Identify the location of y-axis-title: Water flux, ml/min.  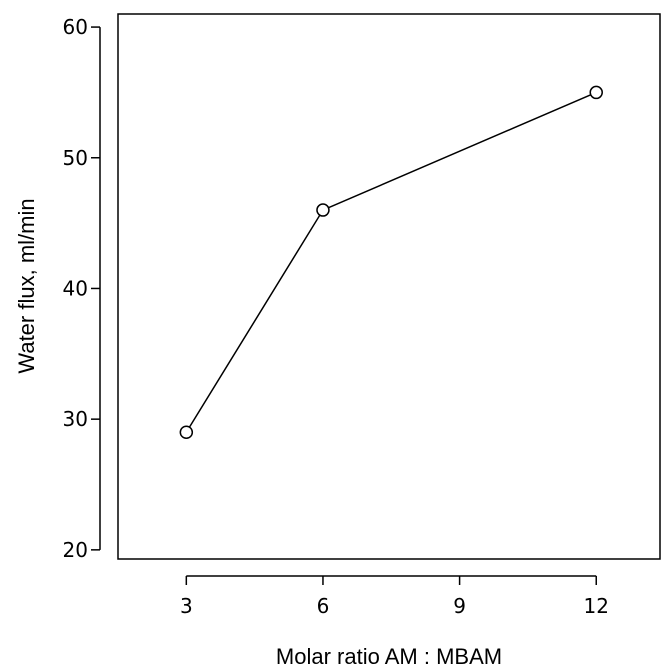
(26, 285).